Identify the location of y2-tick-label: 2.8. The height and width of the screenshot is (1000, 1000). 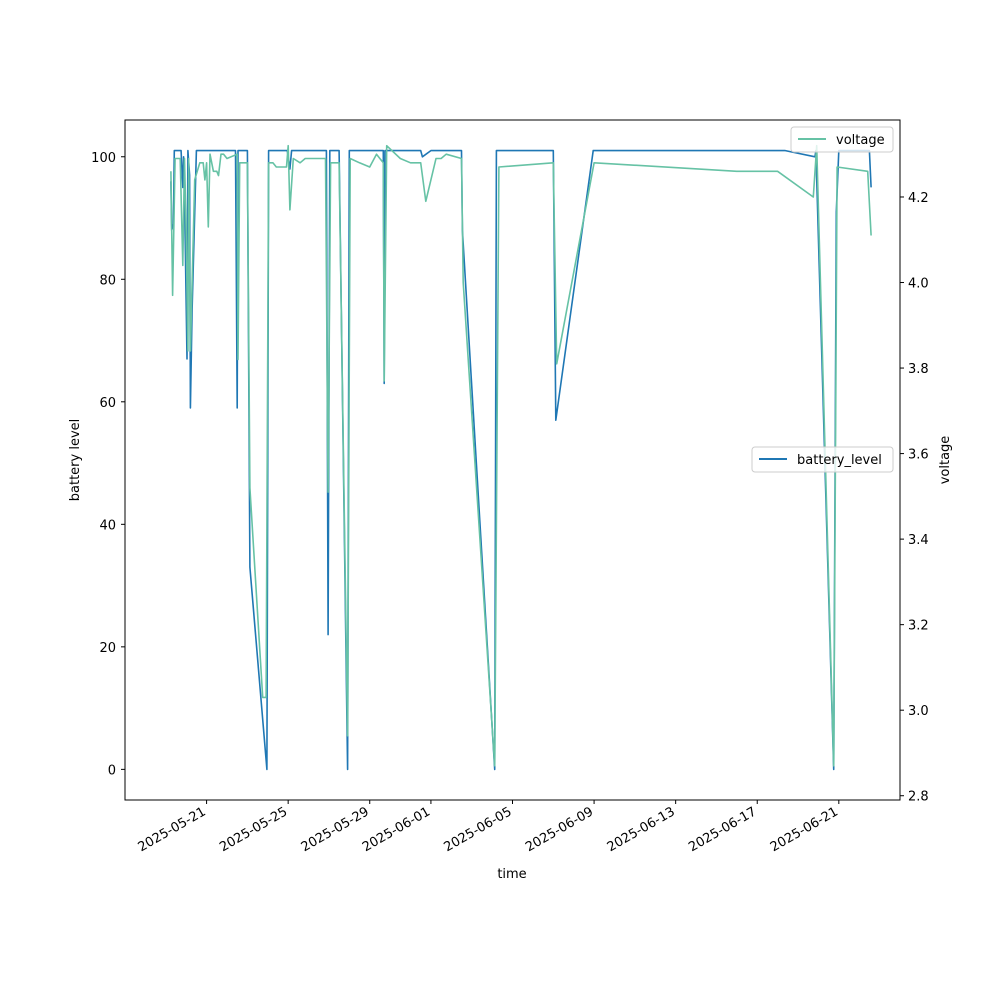
(918, 797).